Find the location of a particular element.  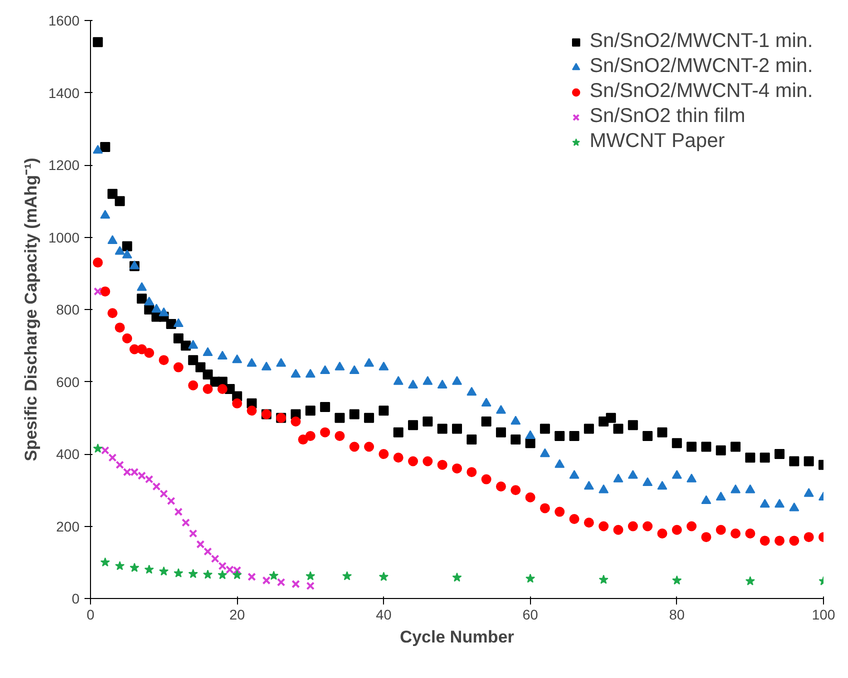

y-tick-label: 200 is located at coordinates (68, 526).